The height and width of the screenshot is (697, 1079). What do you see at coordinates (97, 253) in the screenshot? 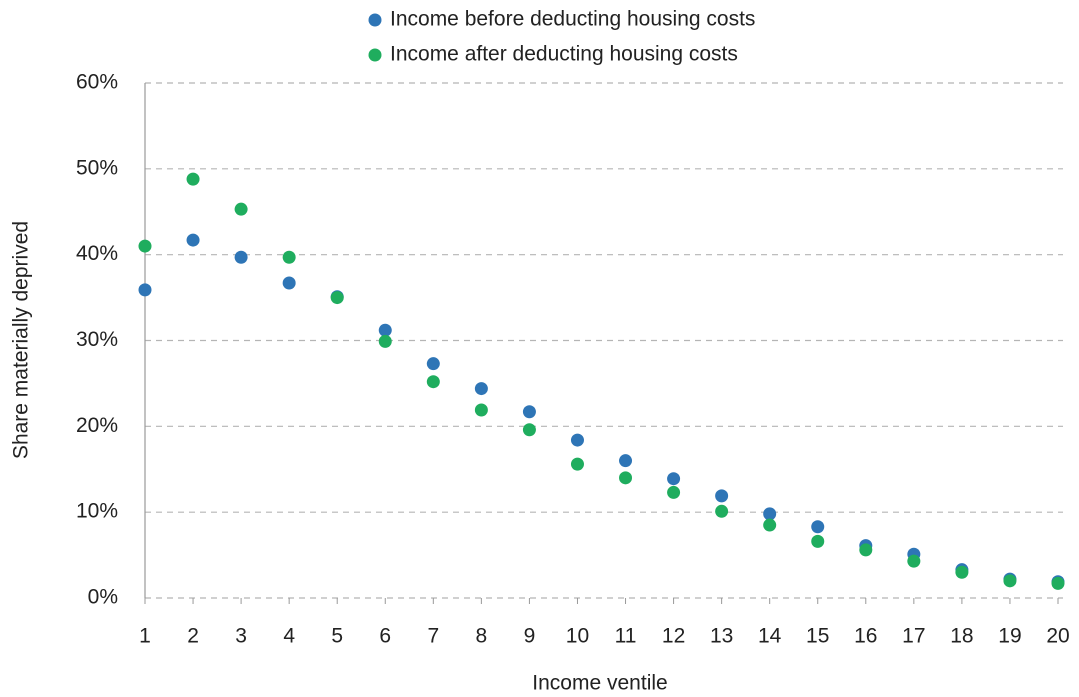
I see `y-tick-label: 40%` at bounding box center [97, 253].